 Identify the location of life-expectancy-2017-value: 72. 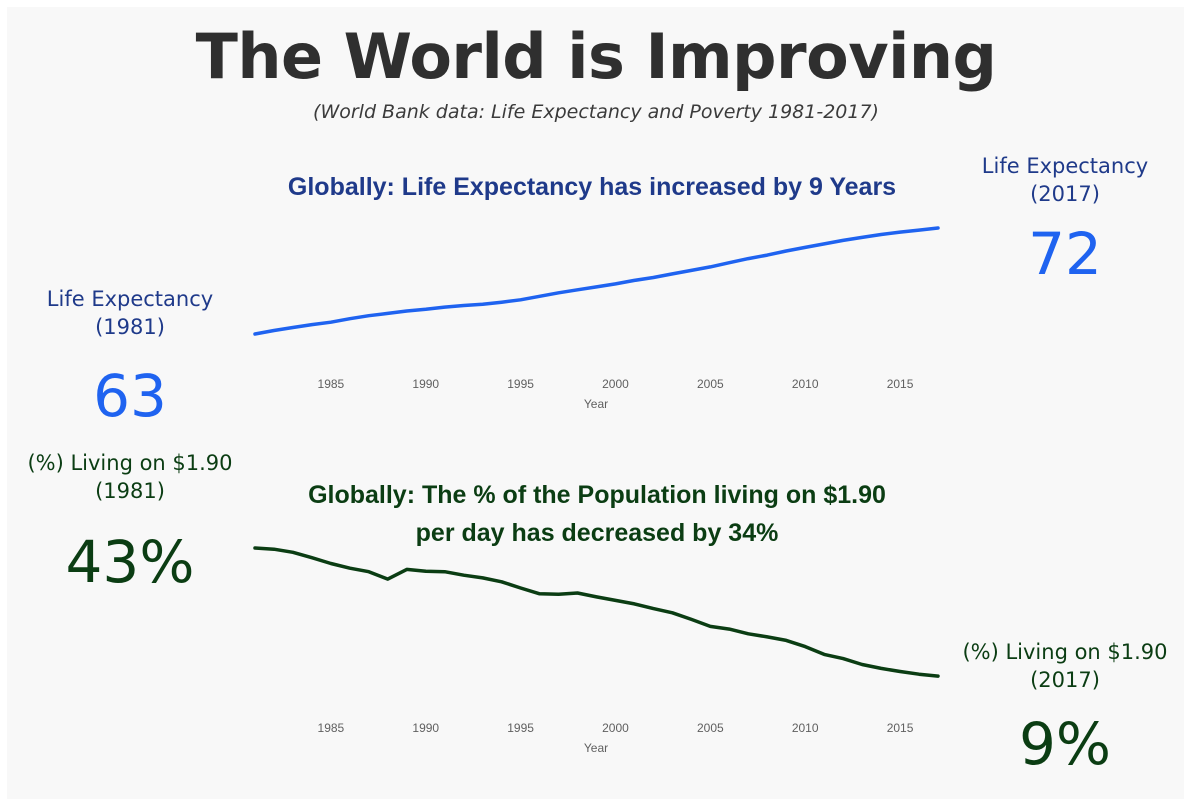
(1065, 254).